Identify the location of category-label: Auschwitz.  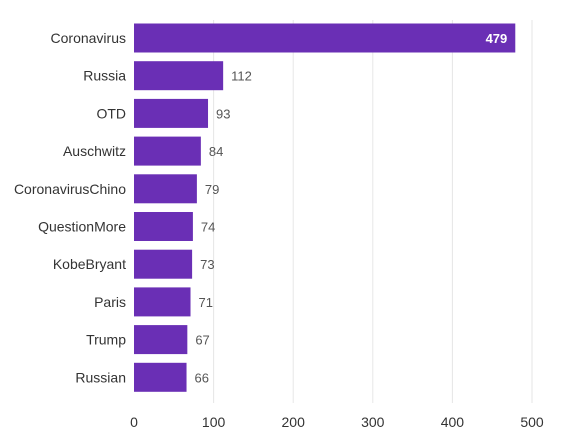
(94, 151).